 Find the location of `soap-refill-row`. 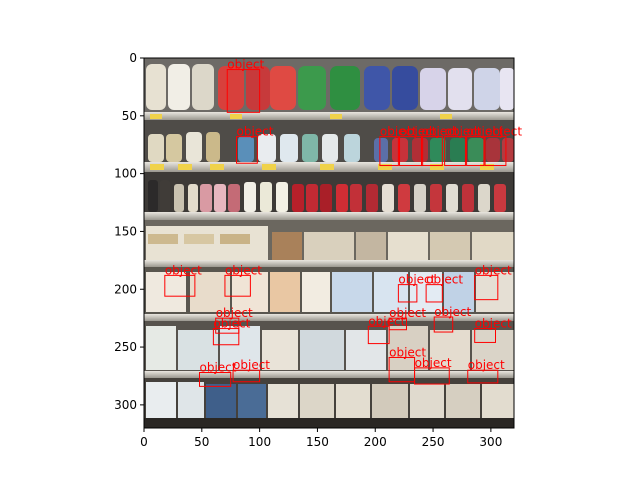

soap-refill-row is located at coordinates (329, 85).